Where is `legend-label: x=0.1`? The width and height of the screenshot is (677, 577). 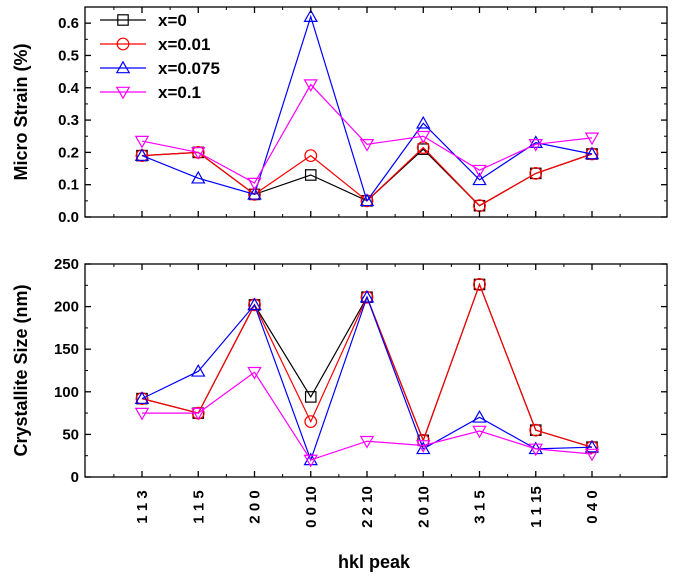 legend-label: x=0.1 is located at coordinates (179, 92).